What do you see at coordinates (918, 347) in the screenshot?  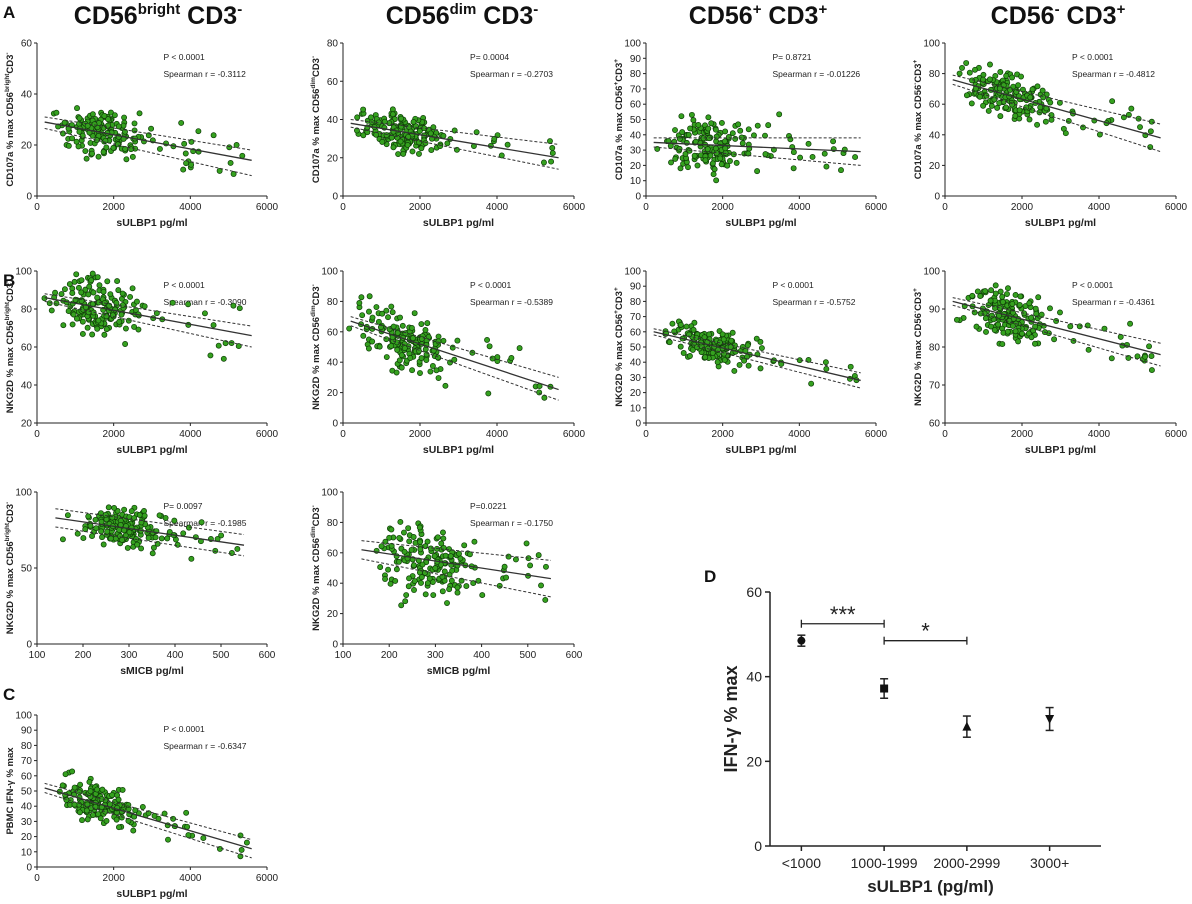 I see `y-axis-label: NKG2D % max CD56-CD3+` at bounding box center [918, 347].